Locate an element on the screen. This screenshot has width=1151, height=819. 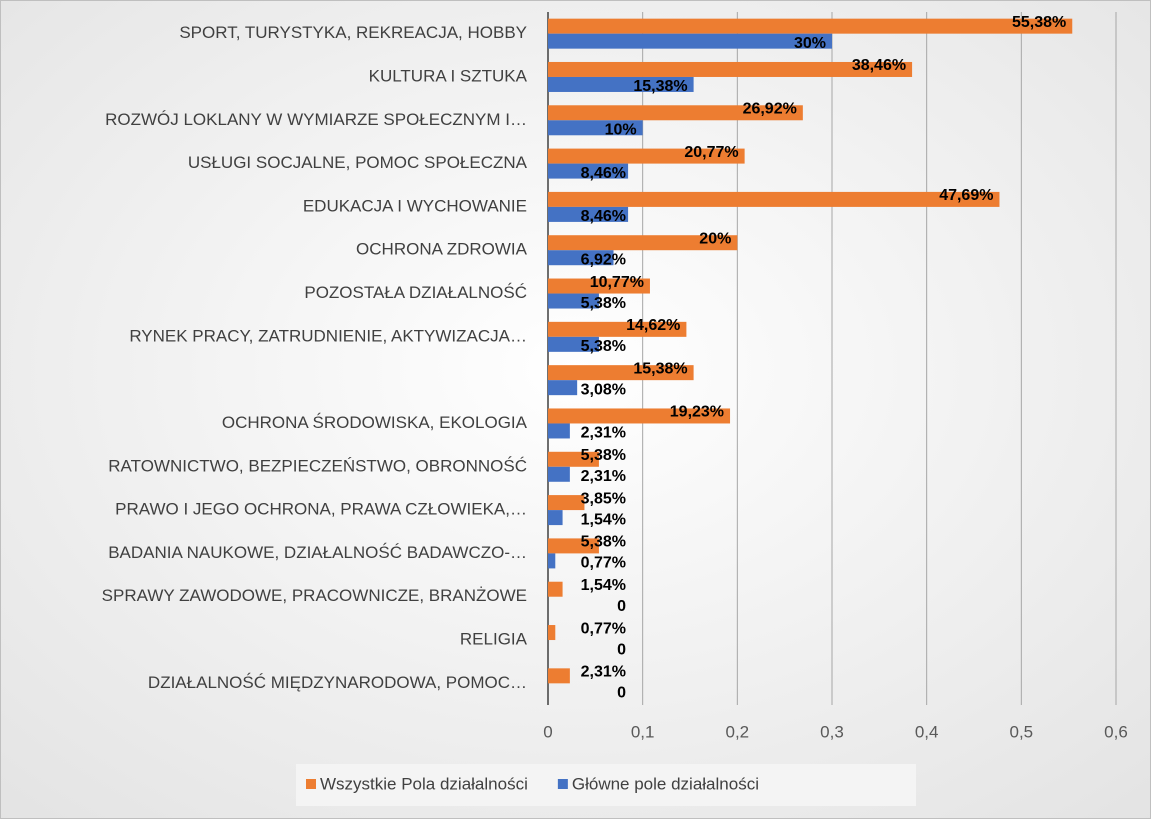
data-label: 6,92% is located at coordinates (603, 259).